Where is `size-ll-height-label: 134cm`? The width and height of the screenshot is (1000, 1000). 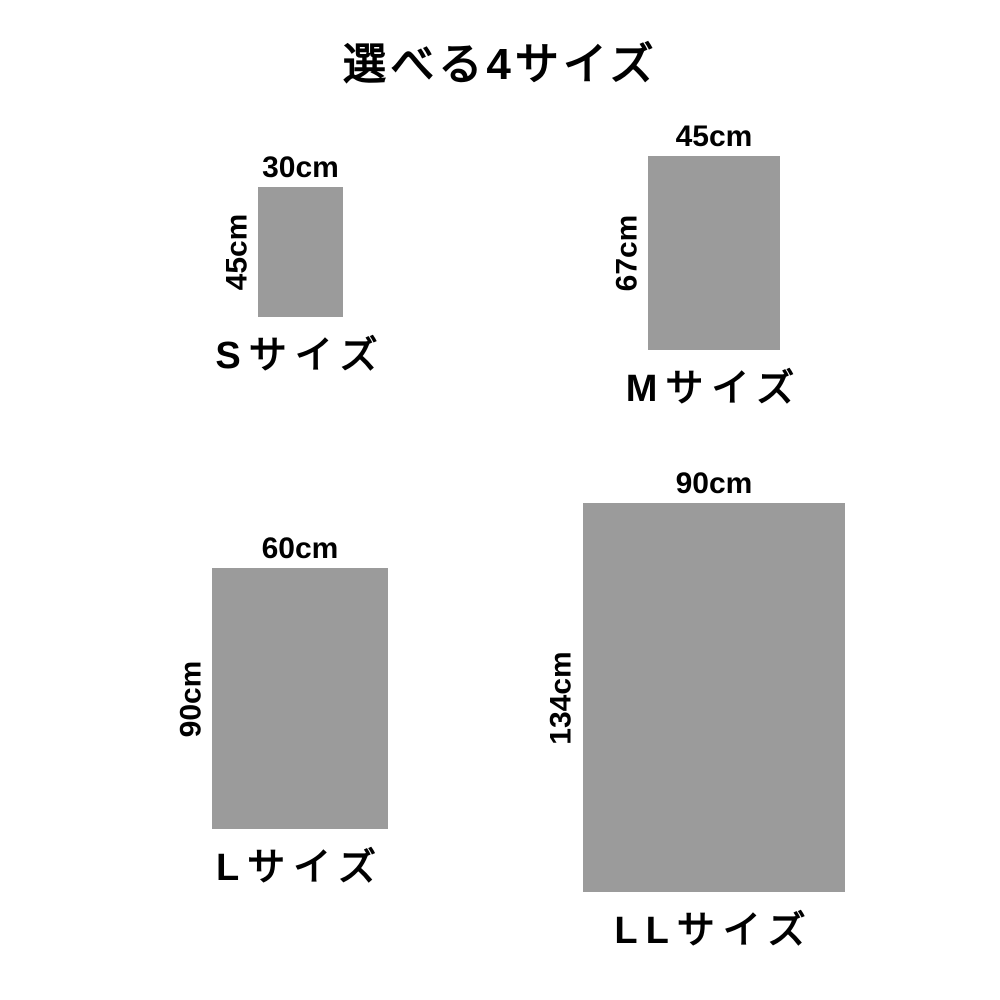 size-ll-height-label: 134cm is located at coordinates (562, 697).